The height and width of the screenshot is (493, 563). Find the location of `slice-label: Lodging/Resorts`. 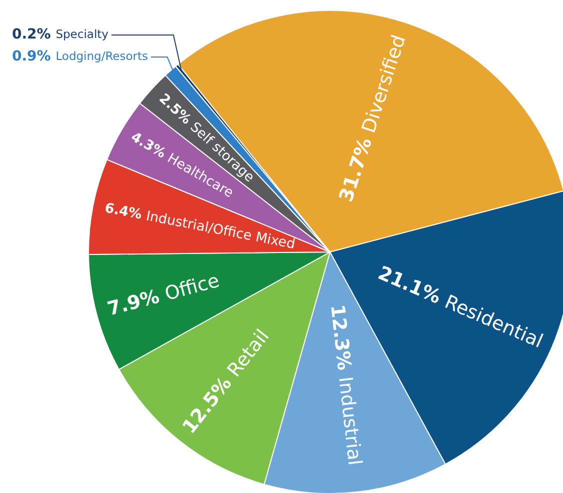

slice-label: Lodging/Resorts is located at coordinates (102, 55).